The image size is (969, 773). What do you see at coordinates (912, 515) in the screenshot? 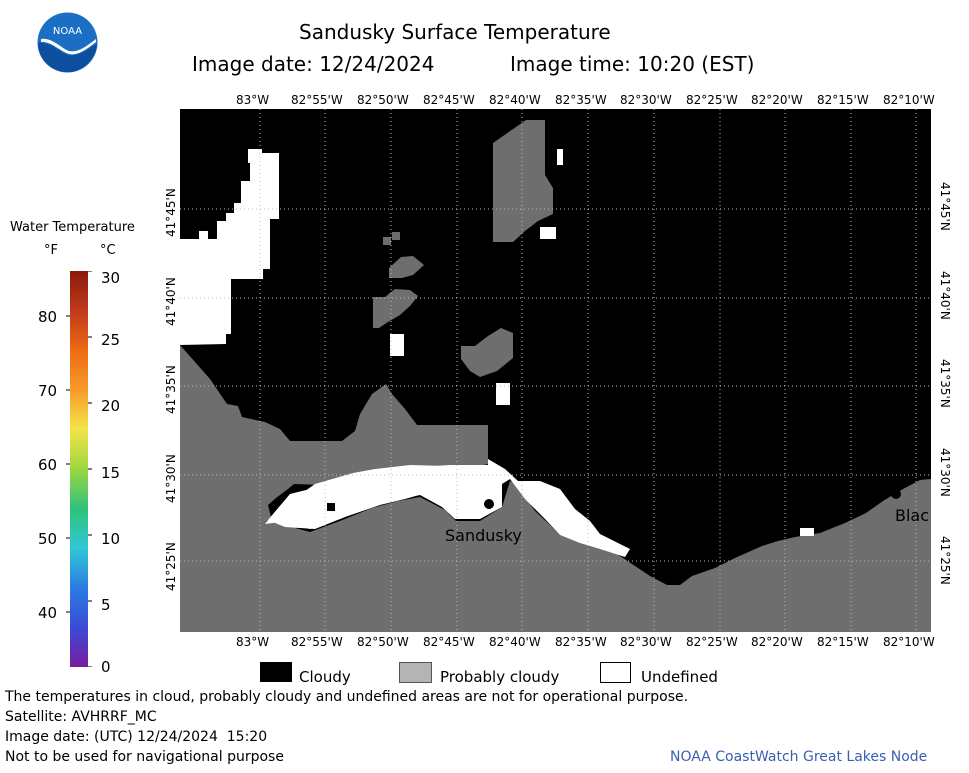
I see `blac-label: Blac` at bounding box center [912, 515].